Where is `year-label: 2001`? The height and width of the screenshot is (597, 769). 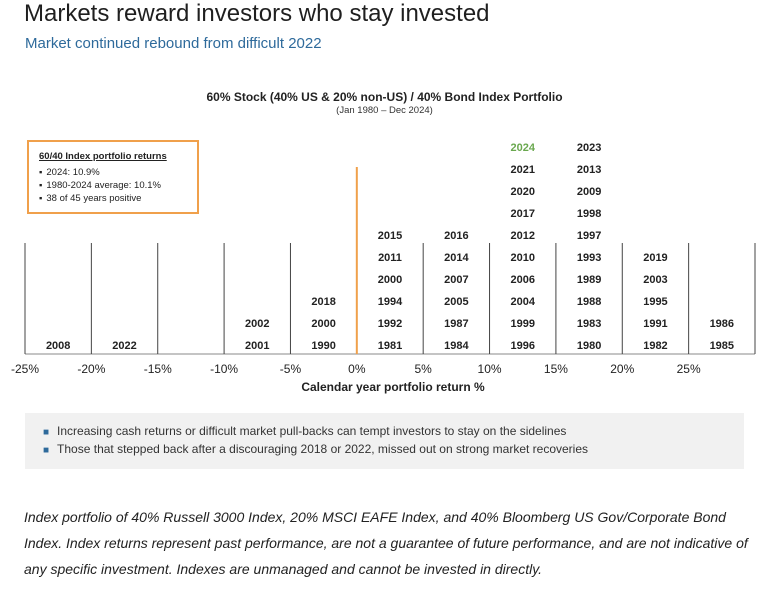 year-label: 2001 is located at coordinates (257, 346).